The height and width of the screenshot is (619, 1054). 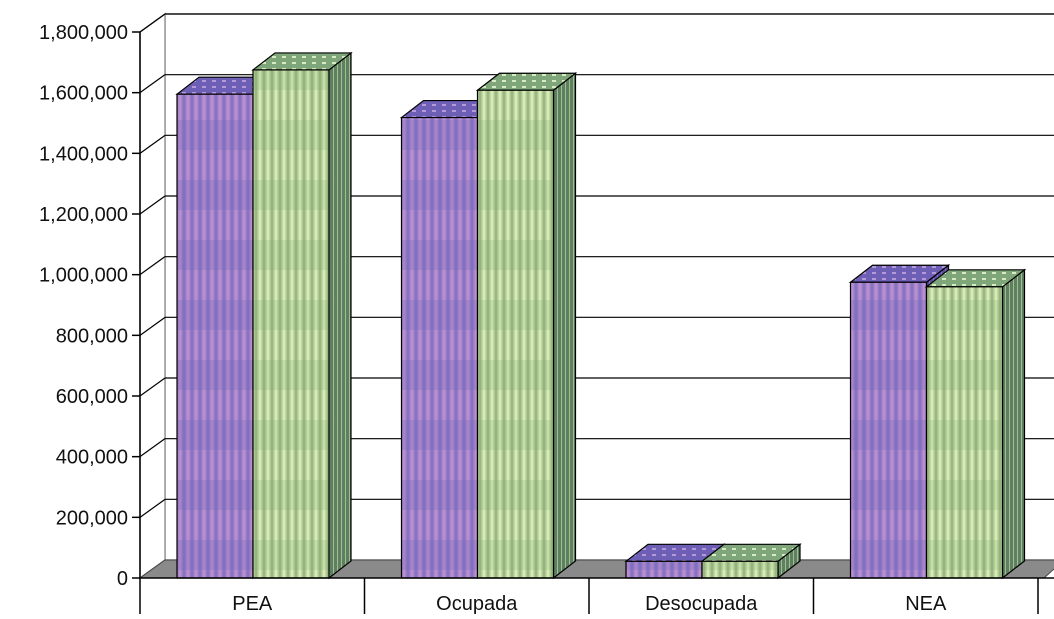 What do you see at coordinates (83, 215) in the screenshot?
I see `y-tick-label: 1,200,000` at bounding box center [83, 215].